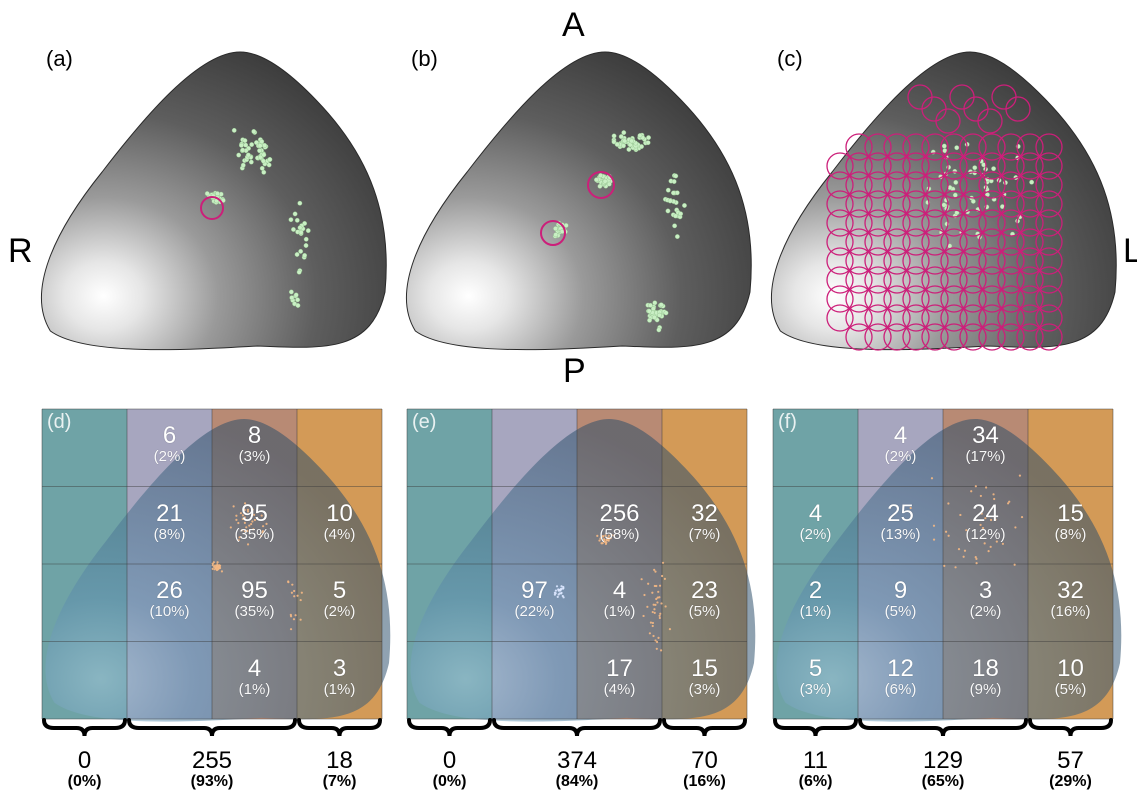  Describe the element at coordinates (985, 611) in the screenshot. I see `cell-percent: (2%)` at that location.